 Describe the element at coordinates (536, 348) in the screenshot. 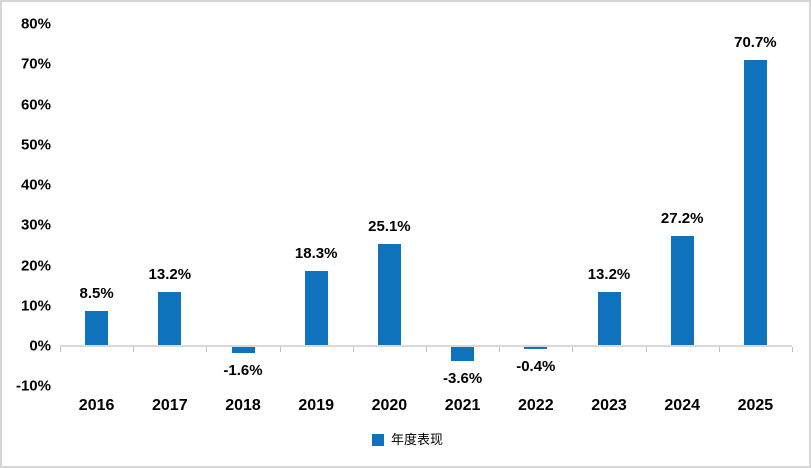

I see `bar-2022` at that location.